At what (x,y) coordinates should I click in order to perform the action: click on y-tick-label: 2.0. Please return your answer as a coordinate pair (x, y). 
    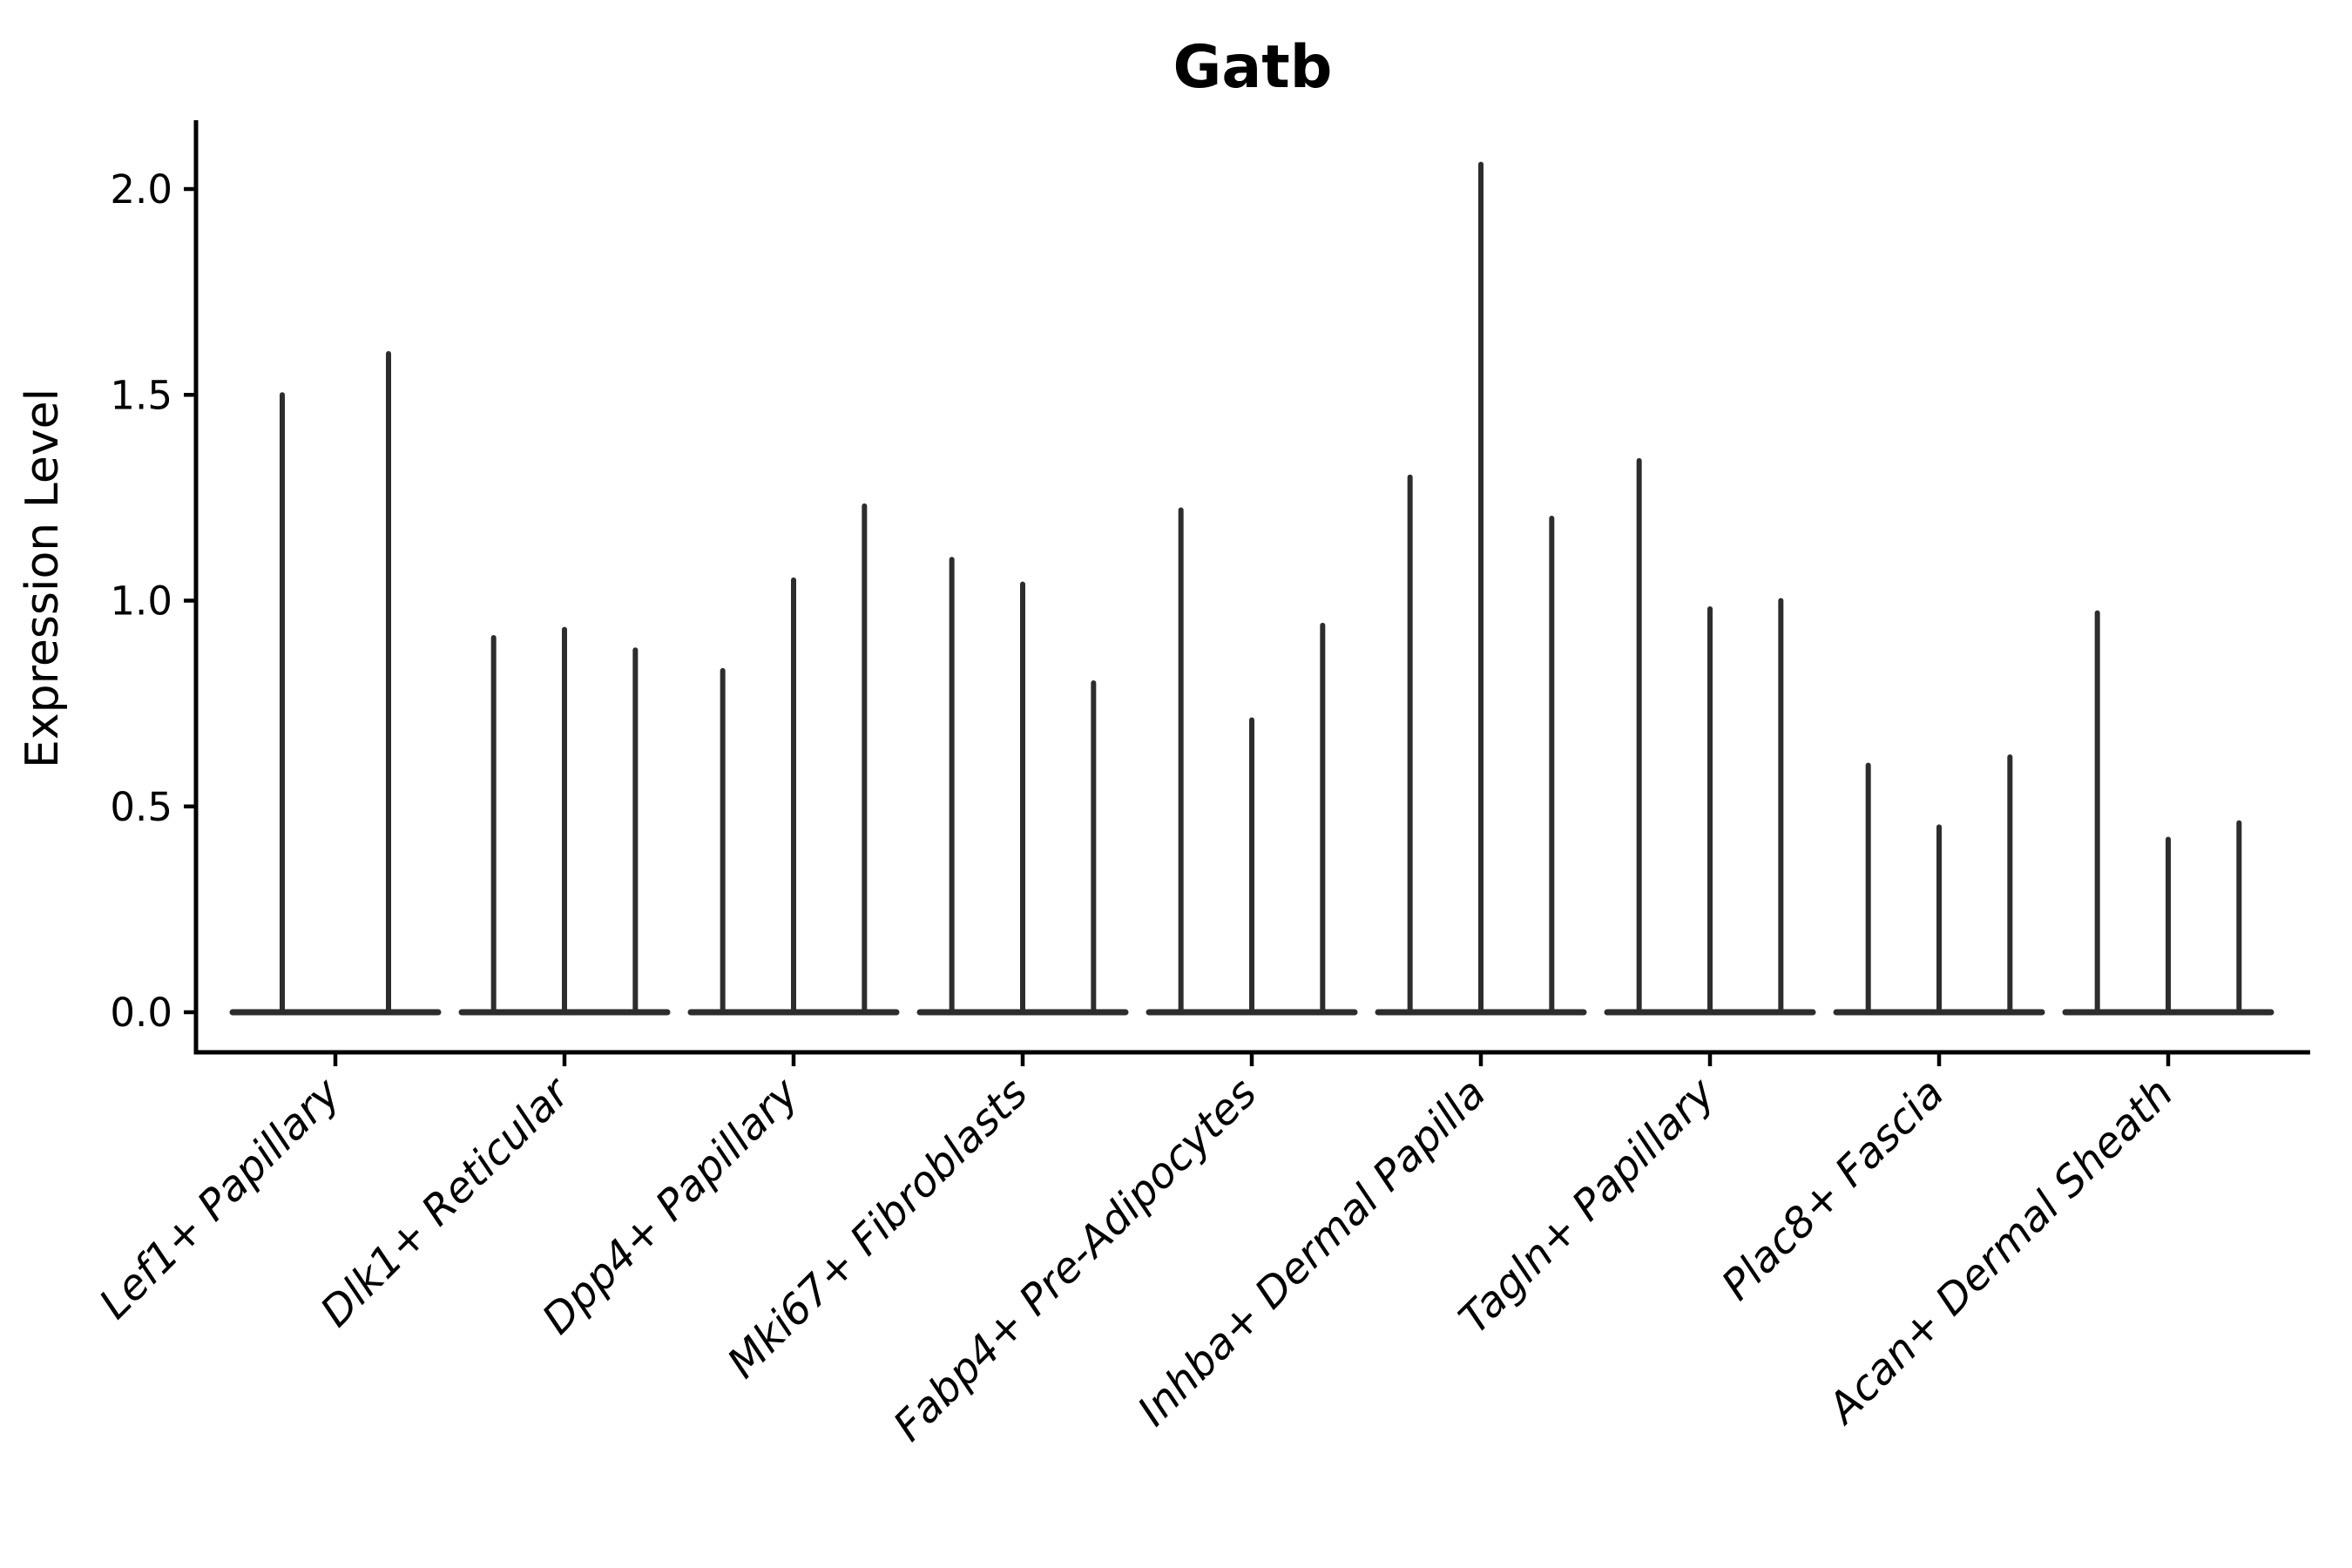
    Looking at the image, I should click on (141, 189).